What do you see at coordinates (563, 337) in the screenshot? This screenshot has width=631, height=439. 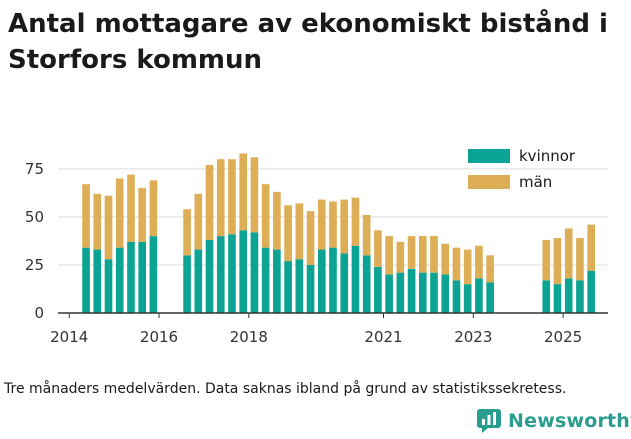 I see `x-tick-label: 2025` at bounding box center [563, 337].